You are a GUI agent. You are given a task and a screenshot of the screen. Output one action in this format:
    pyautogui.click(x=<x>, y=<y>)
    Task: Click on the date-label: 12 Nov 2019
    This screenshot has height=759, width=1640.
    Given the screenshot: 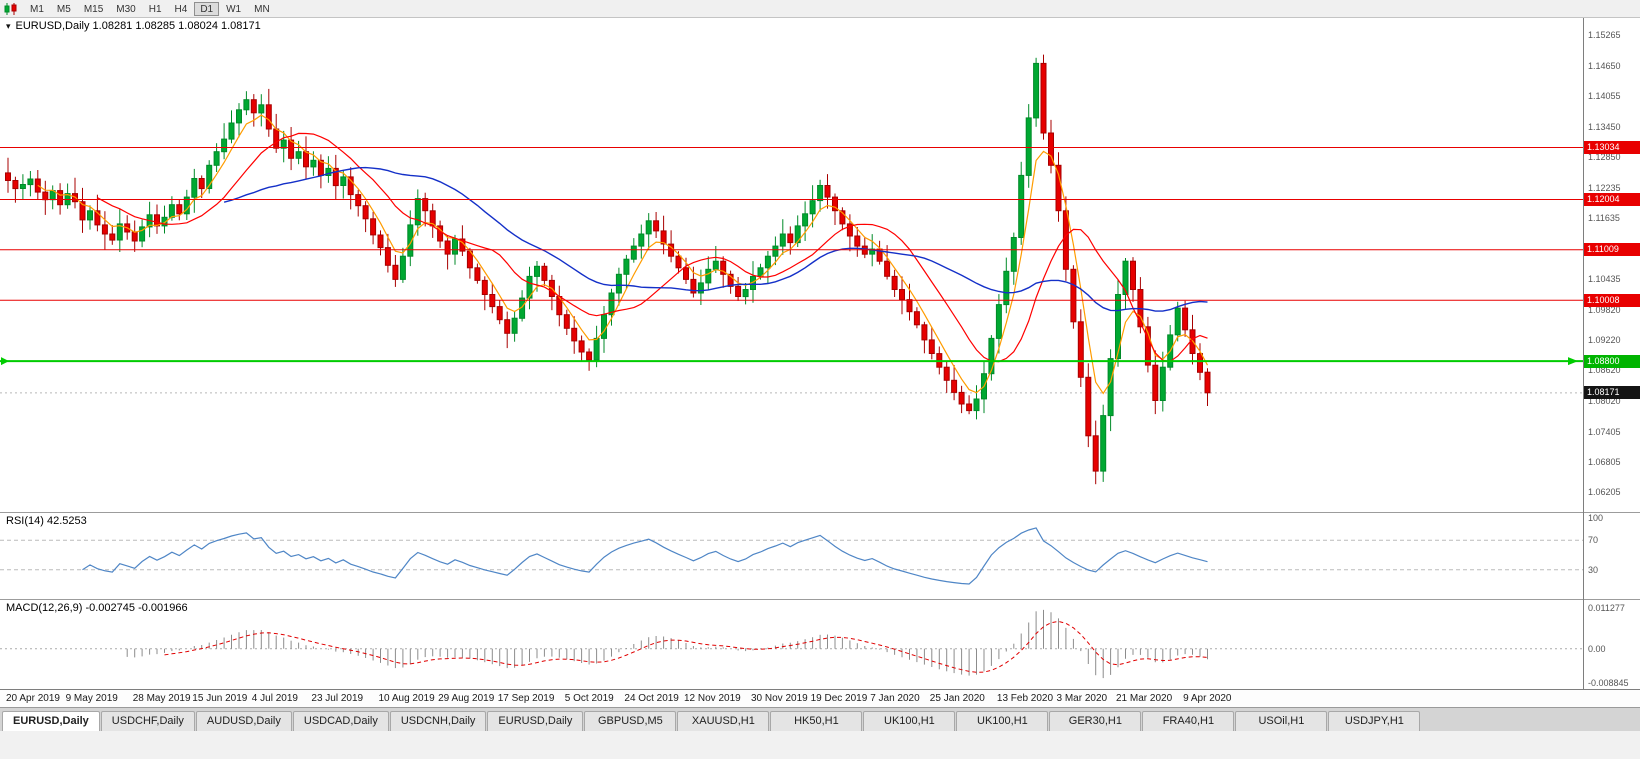 What is the action you would take?
    pyautogui.click(x=712, y=698)
    